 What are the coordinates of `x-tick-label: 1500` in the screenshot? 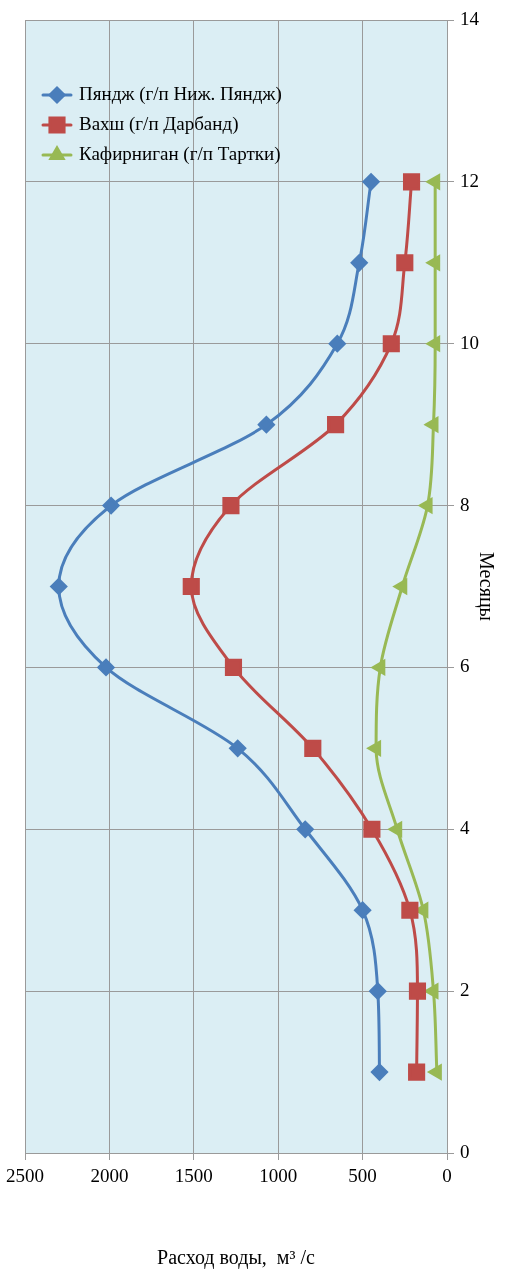 It's located at (193, 1176).